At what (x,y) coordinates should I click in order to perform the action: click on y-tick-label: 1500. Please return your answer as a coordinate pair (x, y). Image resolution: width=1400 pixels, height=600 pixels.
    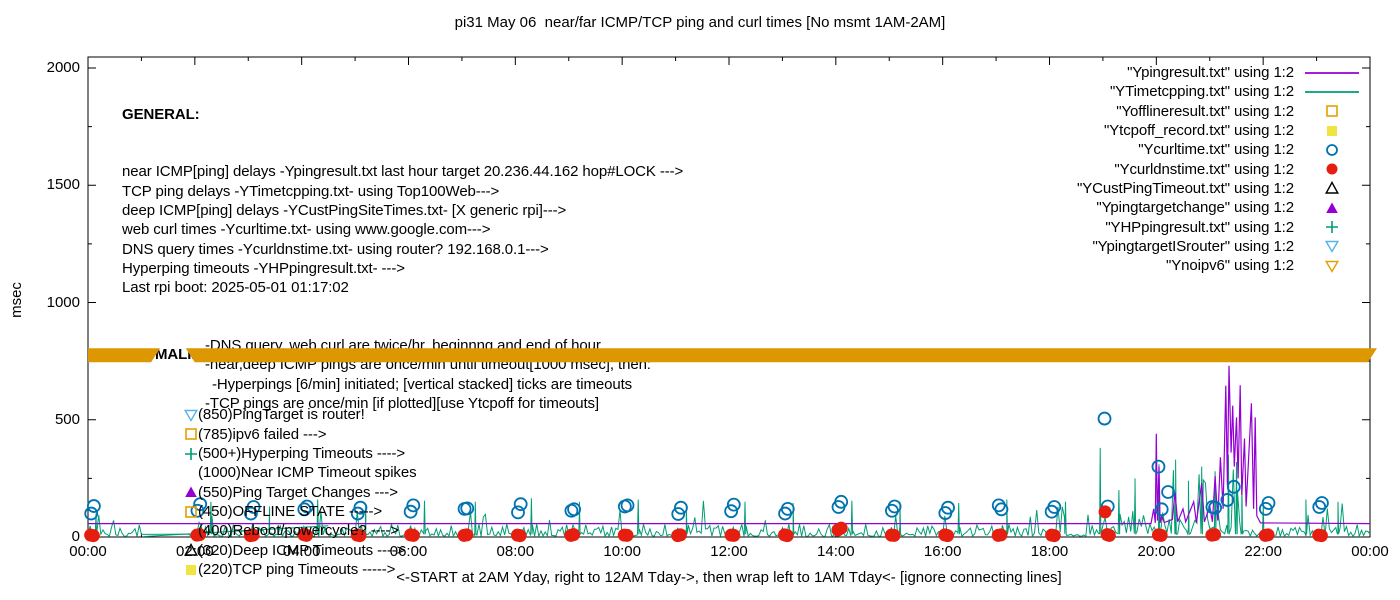
    Looking at the image, I should click on (63, 185).